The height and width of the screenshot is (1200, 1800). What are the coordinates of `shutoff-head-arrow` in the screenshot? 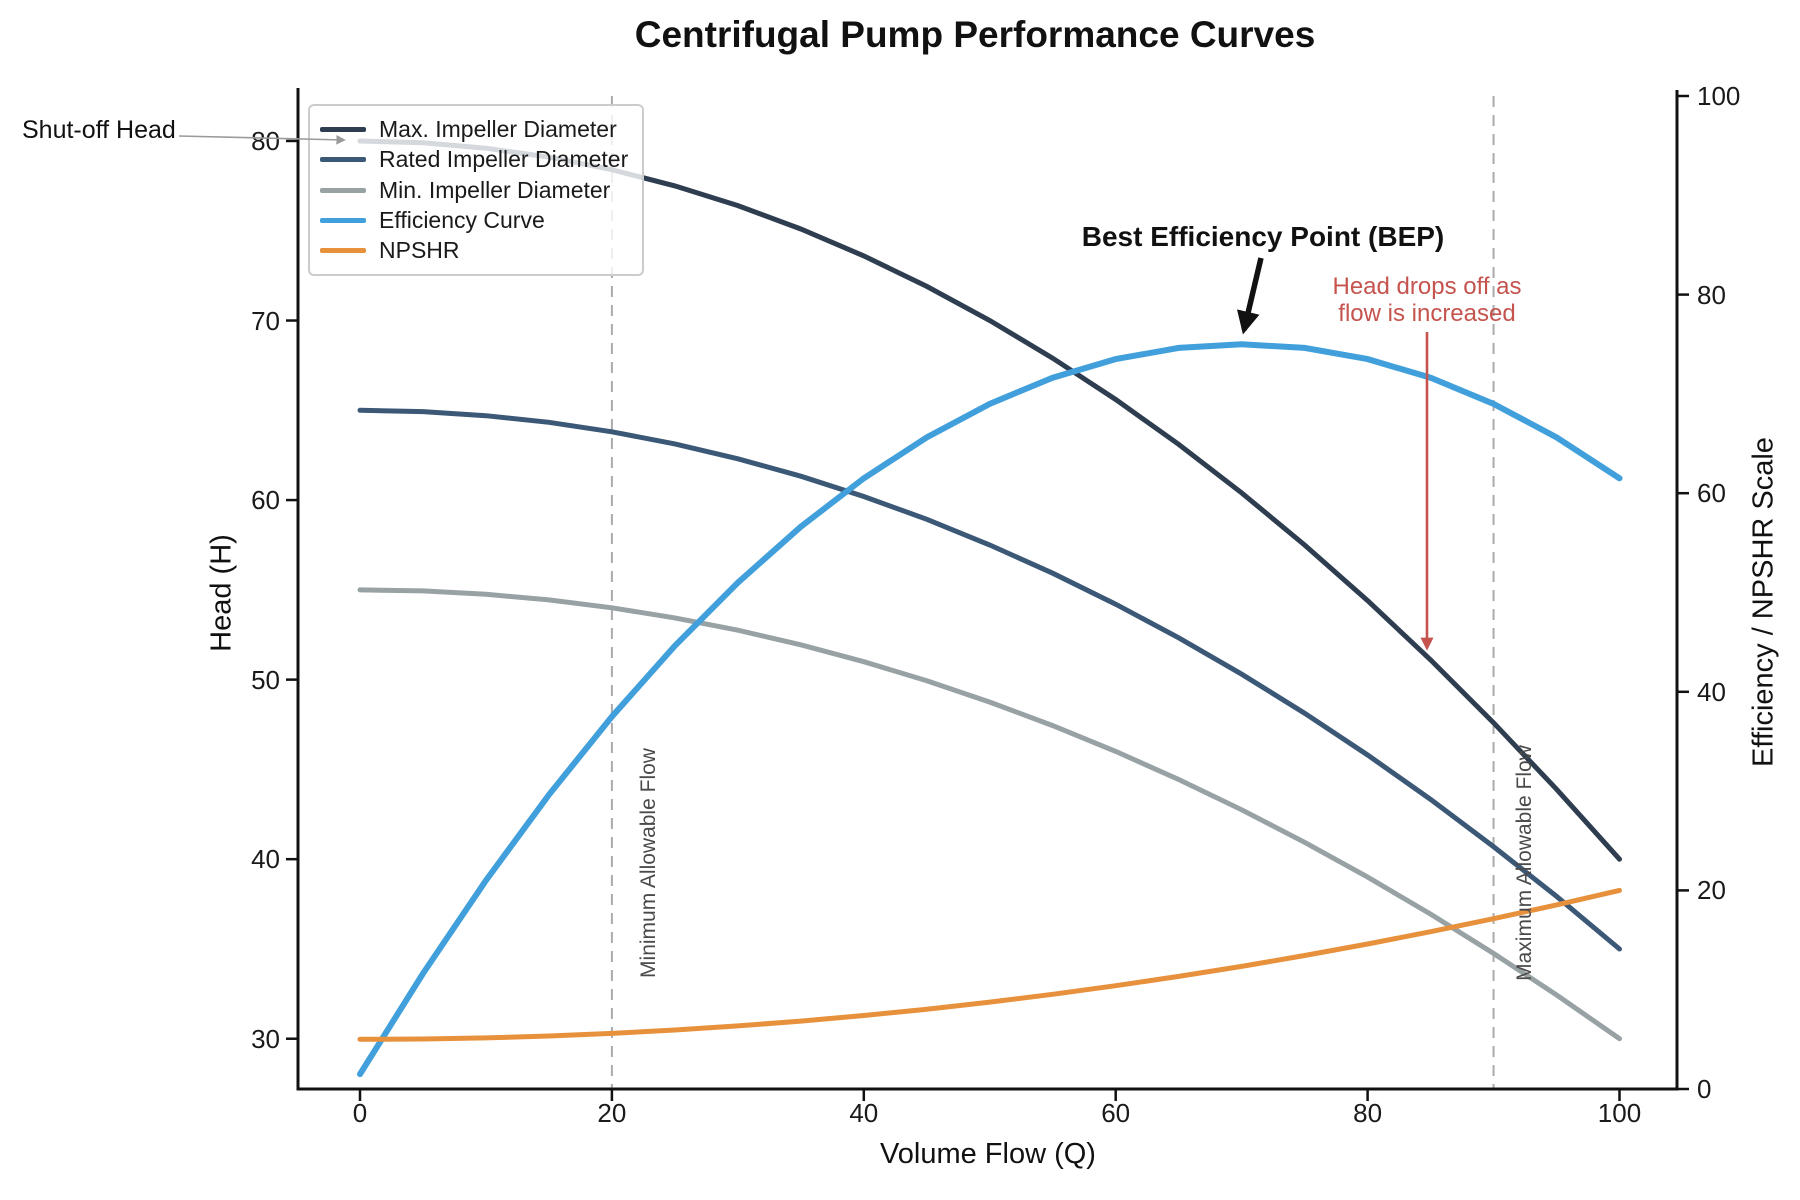 It's located at (262, 140).